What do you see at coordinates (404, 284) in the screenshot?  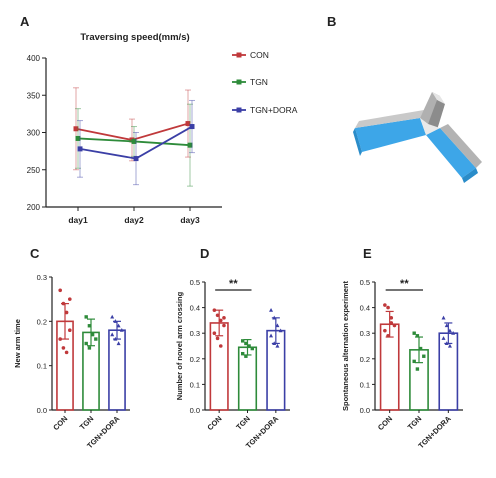 I see `significance-label: **` at bounding box center [404, 284].